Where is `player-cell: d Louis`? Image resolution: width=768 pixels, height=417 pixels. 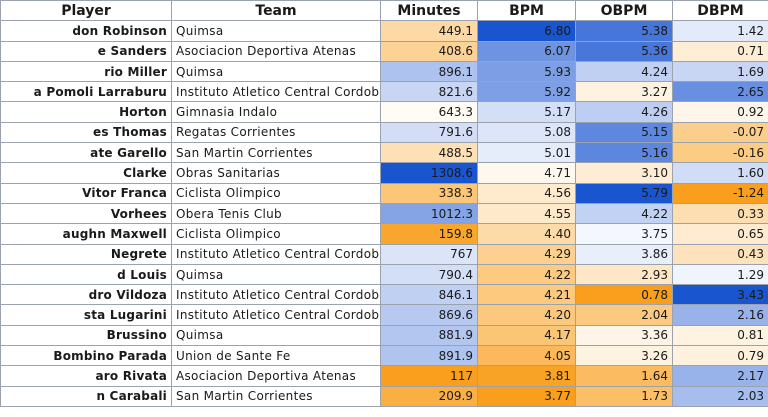 player-cell: d Louis is located at coordinates (86, 274).